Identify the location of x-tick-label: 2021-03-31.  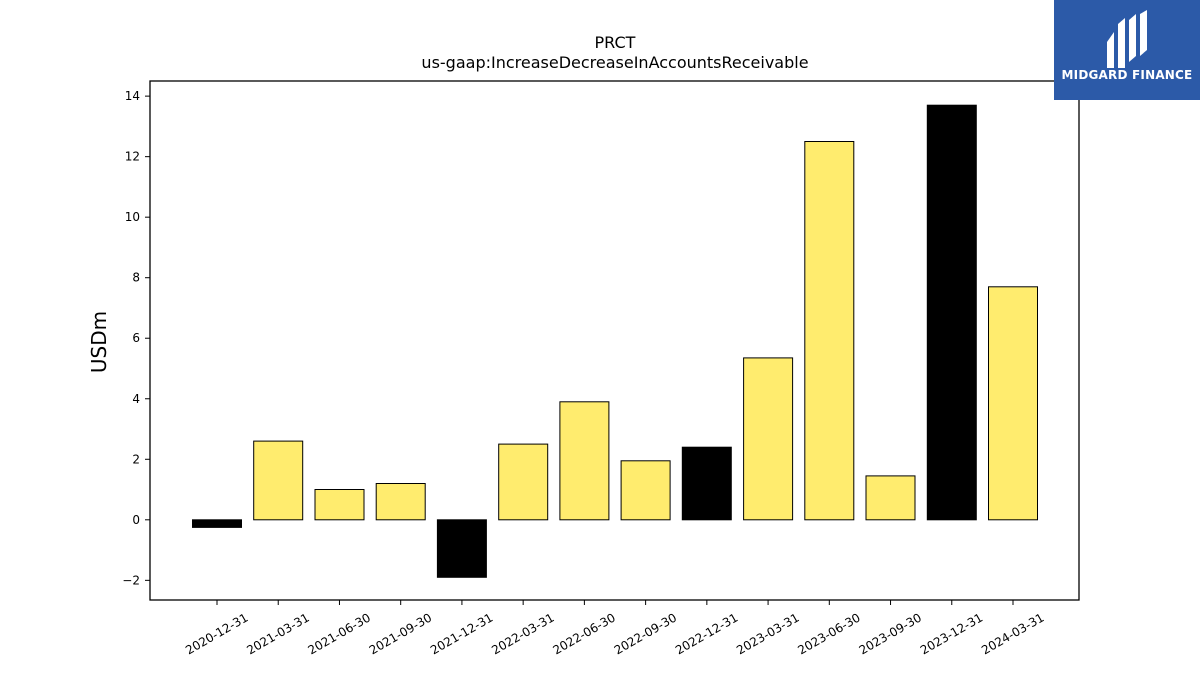
(277, 633).